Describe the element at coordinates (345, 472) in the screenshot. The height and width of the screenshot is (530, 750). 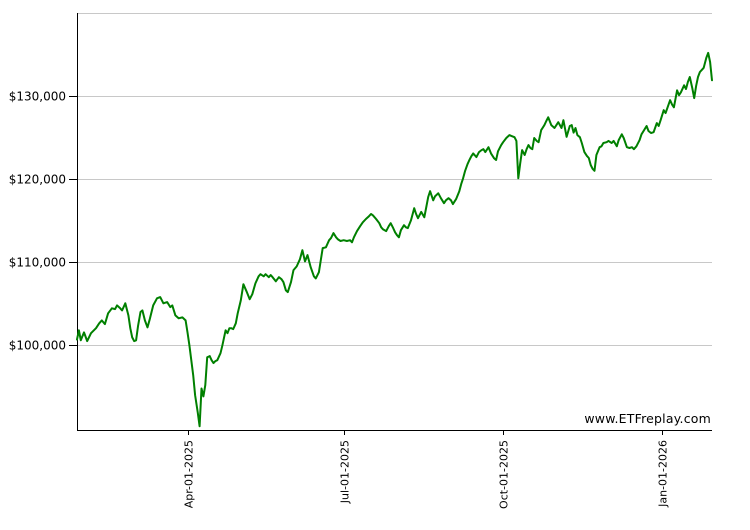
I see `x-axis-tick-label: Jul-01-2025` at that location.